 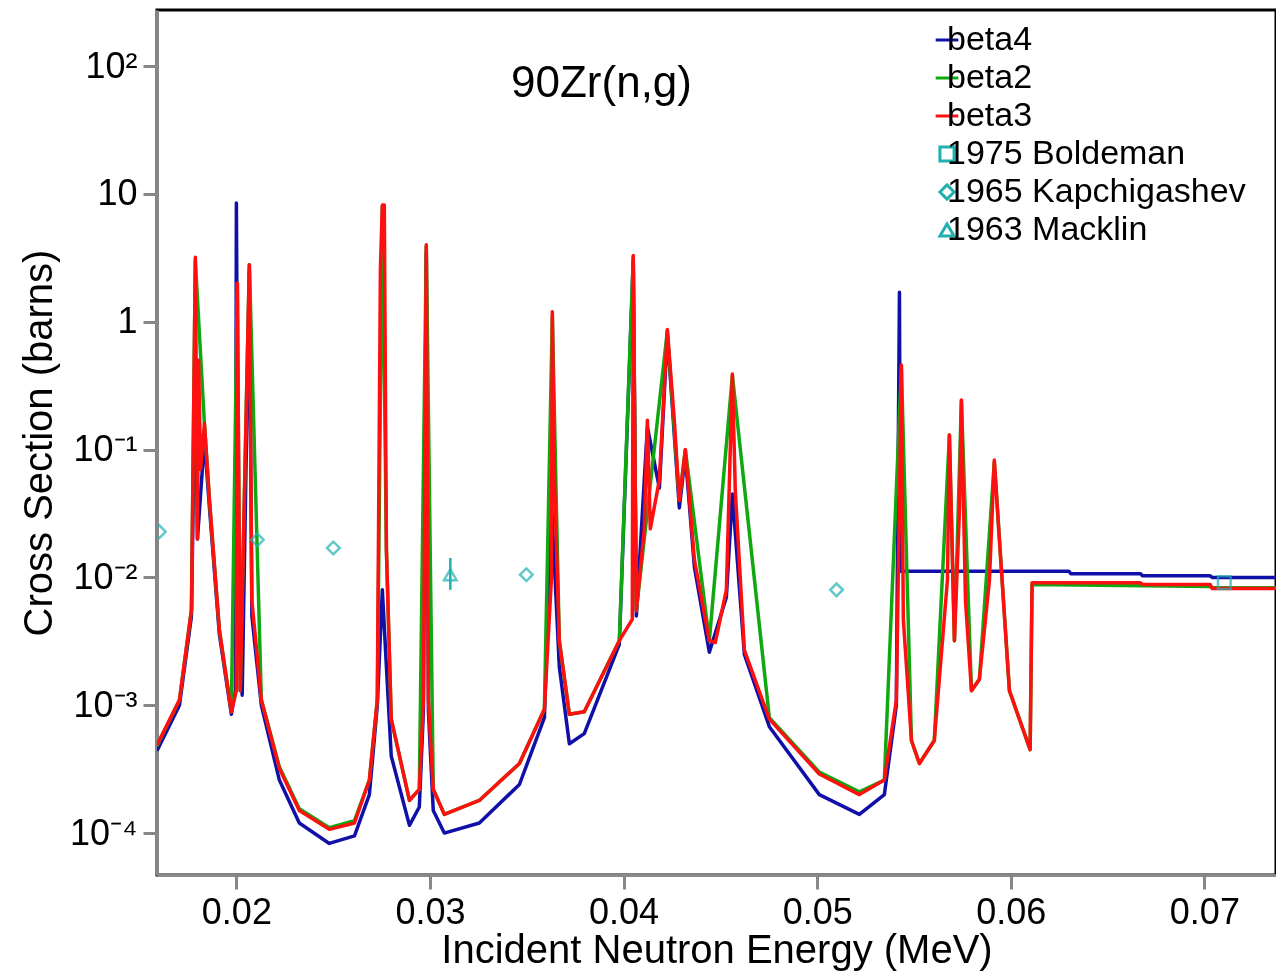 I want to click on y-tick-label: 10⁻⁴, so click(x=103, y=832).